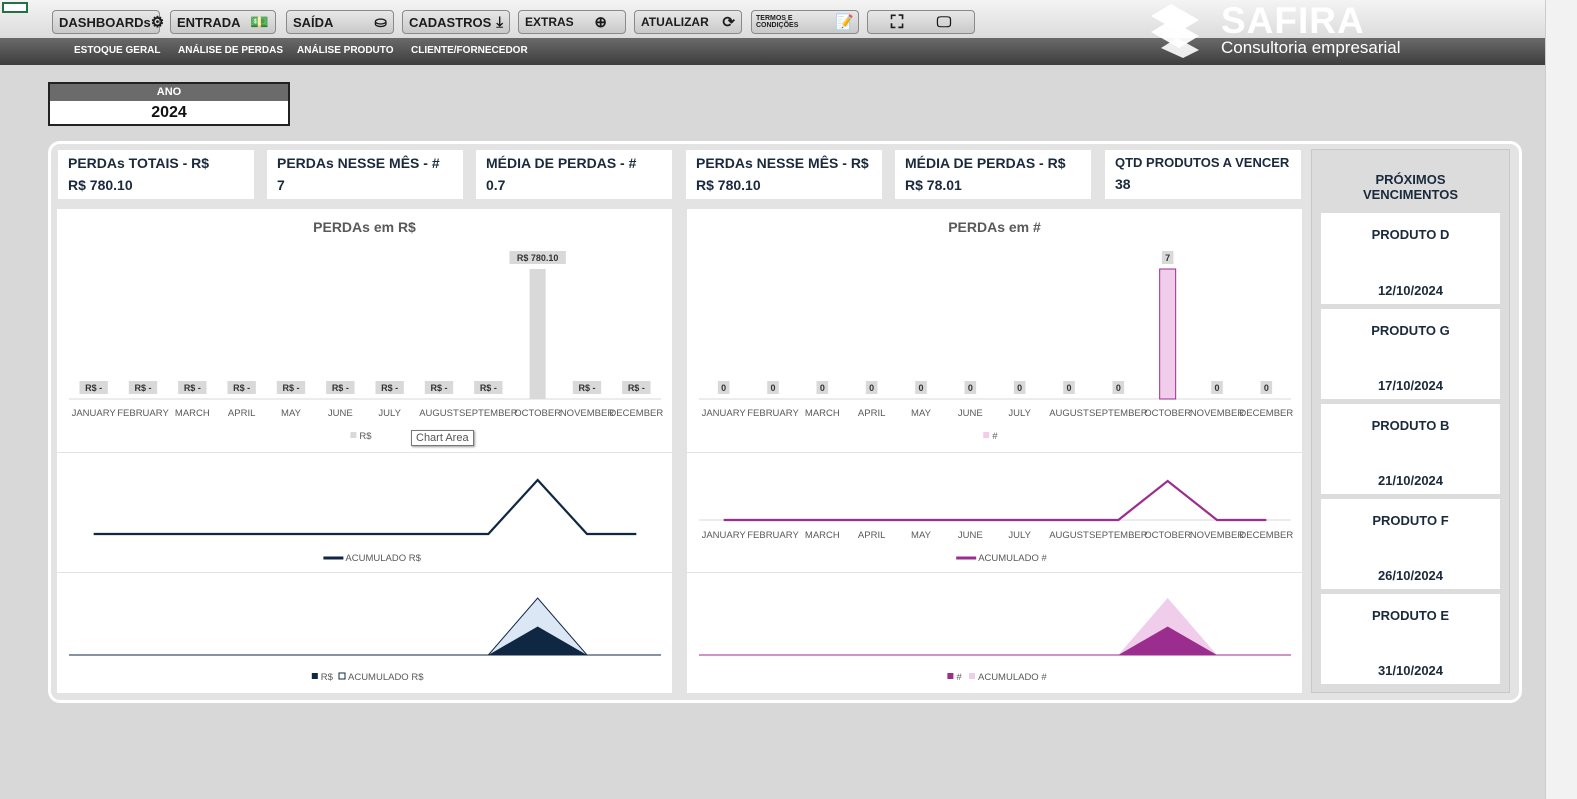 This screenshot has width=1577, height=799. I want to click on kpi-value: 38, so click(1123, 184).